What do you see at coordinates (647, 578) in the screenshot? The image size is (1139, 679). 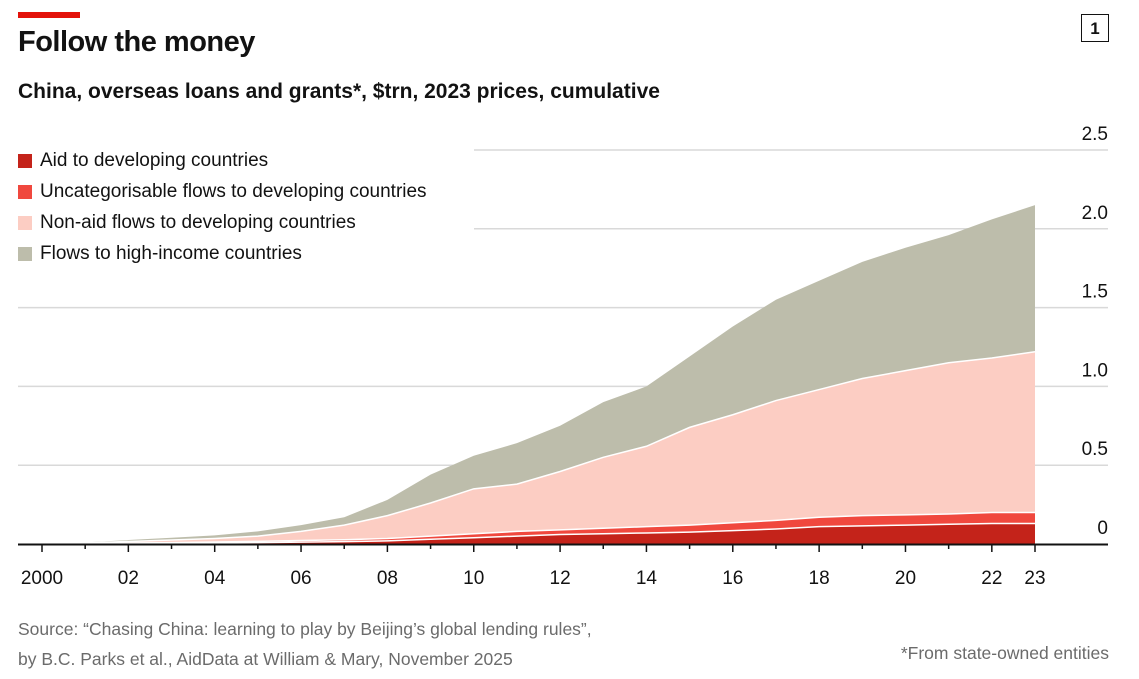 I see `x-tick-label: 14` at bounding box center [647, 578].